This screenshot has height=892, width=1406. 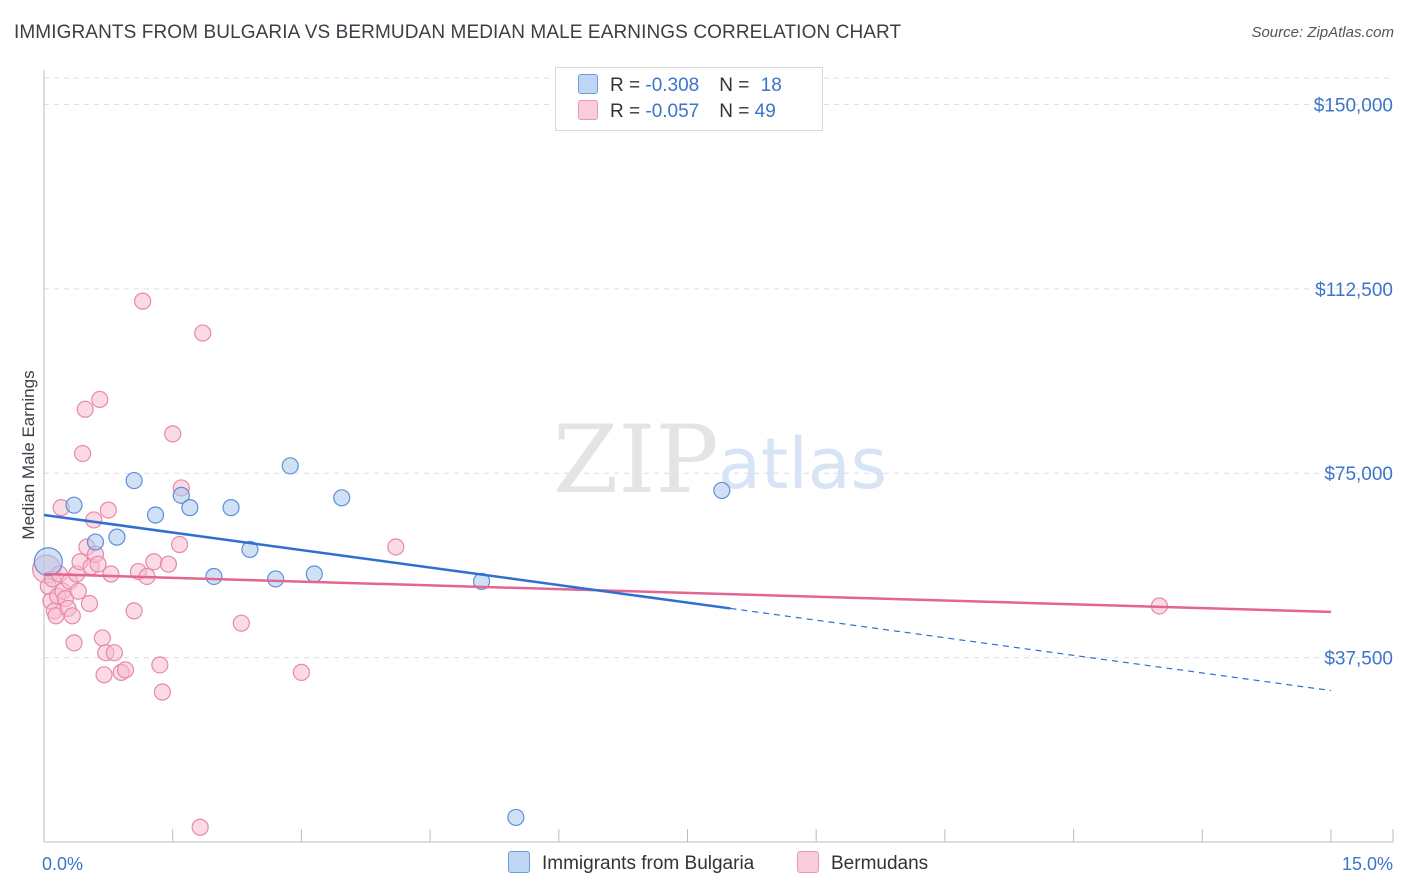 I want to click on y-tick-label: $150,000, so click(x=1353, y=105).